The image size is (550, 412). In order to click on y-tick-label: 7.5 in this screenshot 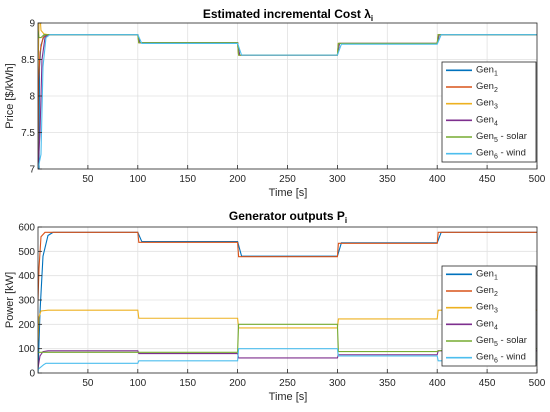, I will do `click(28, 133)`.